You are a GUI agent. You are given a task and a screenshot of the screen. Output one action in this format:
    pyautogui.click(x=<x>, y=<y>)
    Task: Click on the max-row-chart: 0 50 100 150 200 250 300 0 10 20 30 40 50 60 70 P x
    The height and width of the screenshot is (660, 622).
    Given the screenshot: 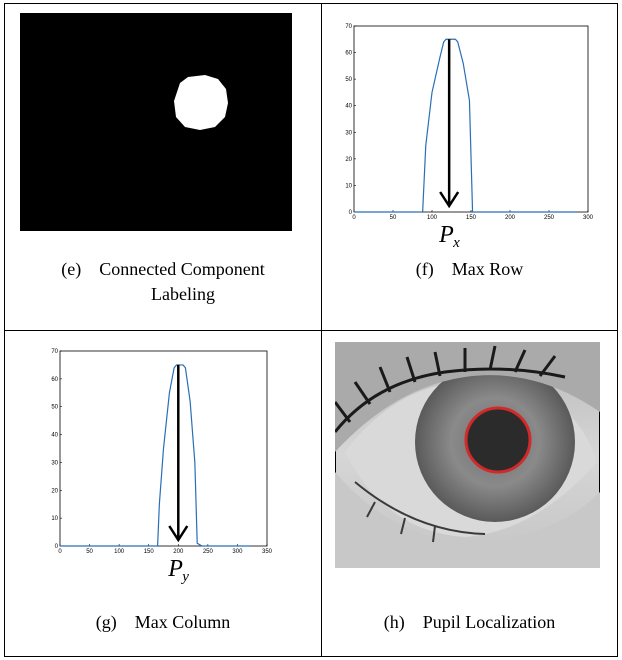 What is the action you would take?
    pyautogui.click(x=469, y=137)
    